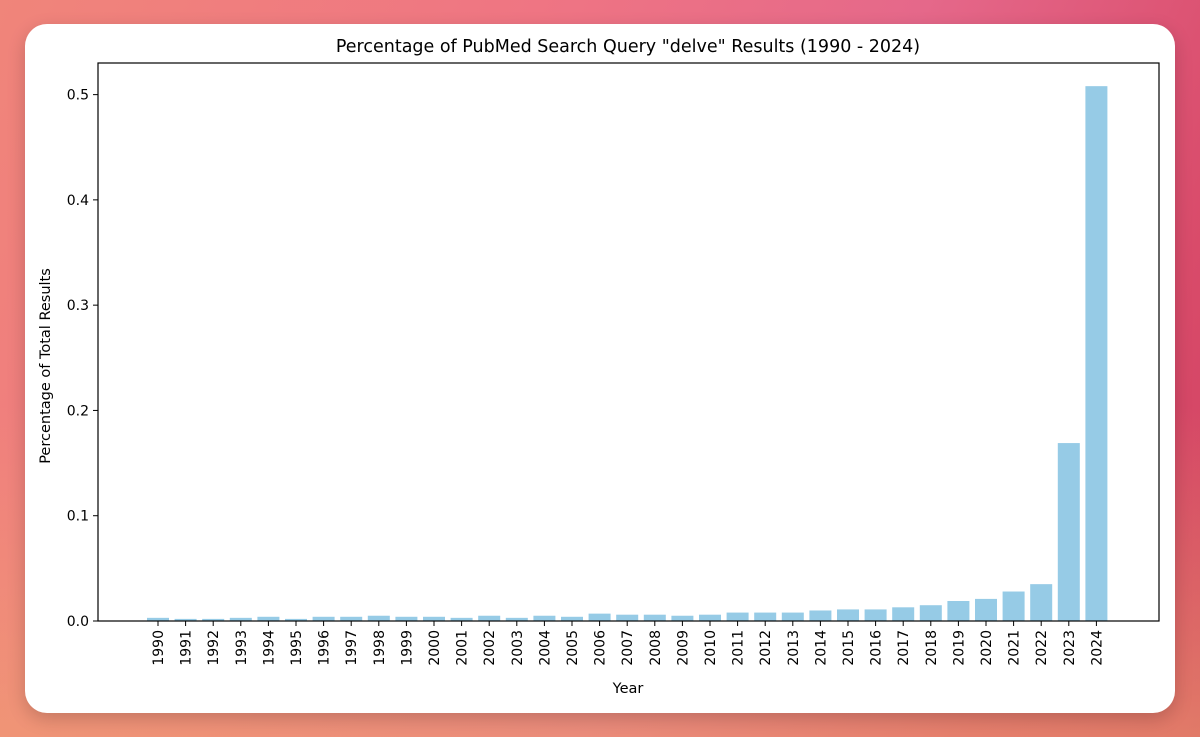  I want to click on x-tick-label-2022: 2022, so click(1042, 648).